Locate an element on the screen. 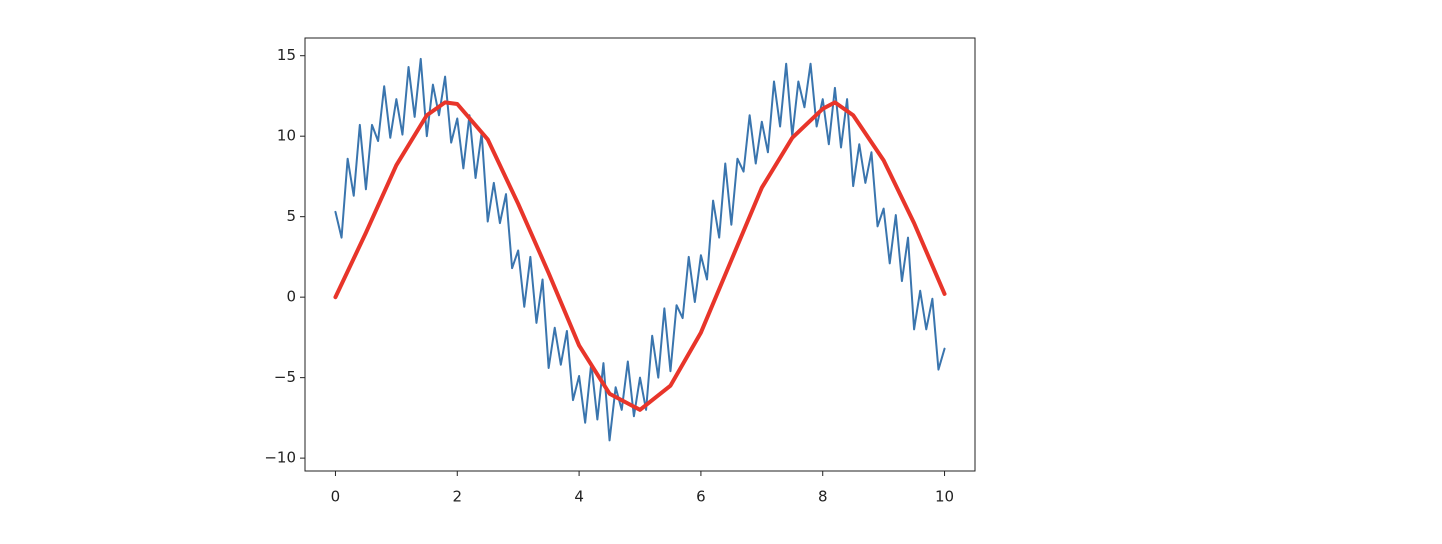 Image resolution: width=1442 pixels, height=544 pixels. x-tick-label: 10 is located at coordinates (944, 497).